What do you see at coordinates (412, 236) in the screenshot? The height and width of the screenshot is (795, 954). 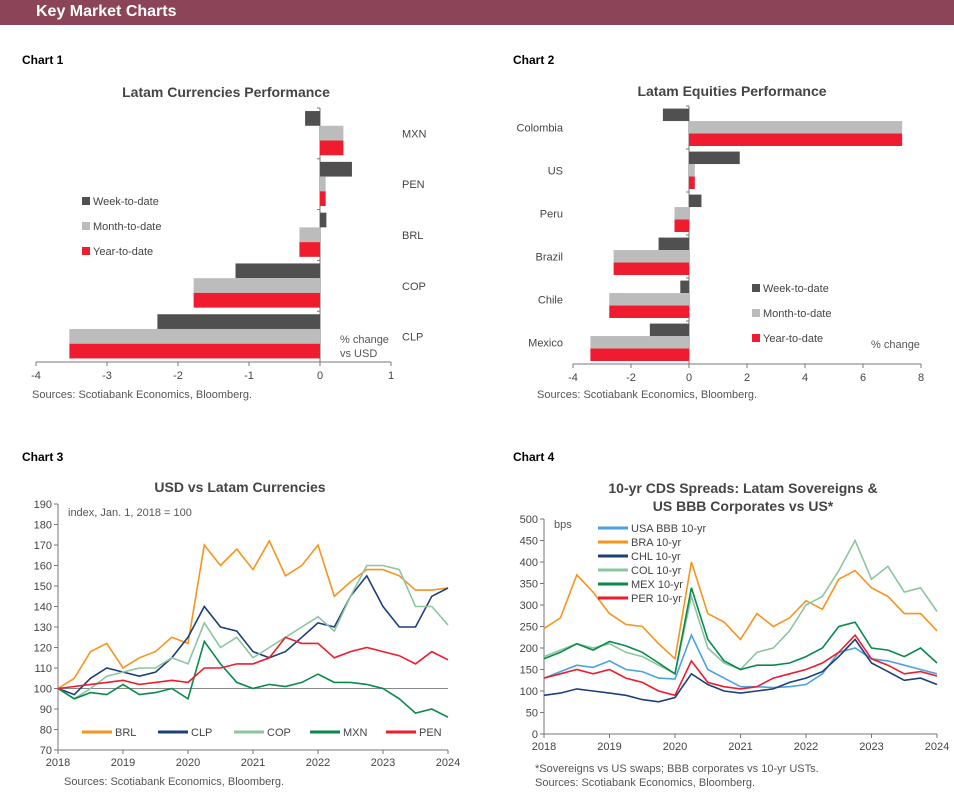 I see `chart1-category-label: BRL` at bounding box center [412, 236].